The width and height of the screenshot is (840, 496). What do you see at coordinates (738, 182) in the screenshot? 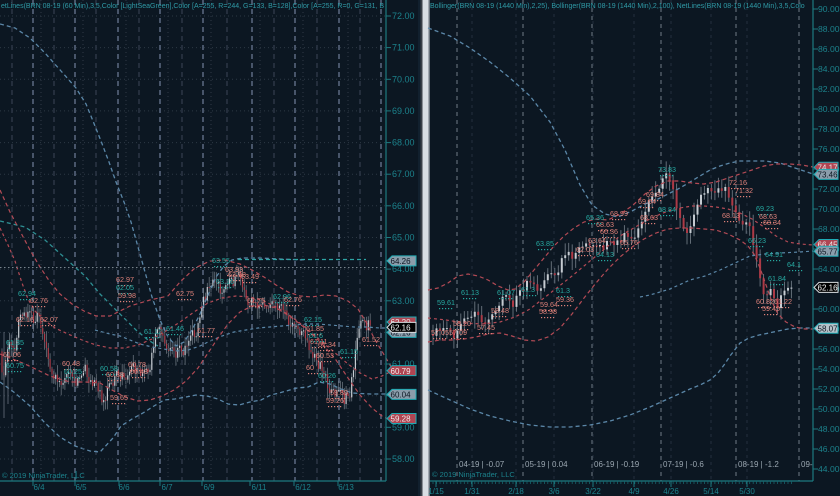
I see `svg-text: 72.16` at bounding box center [738, 182].